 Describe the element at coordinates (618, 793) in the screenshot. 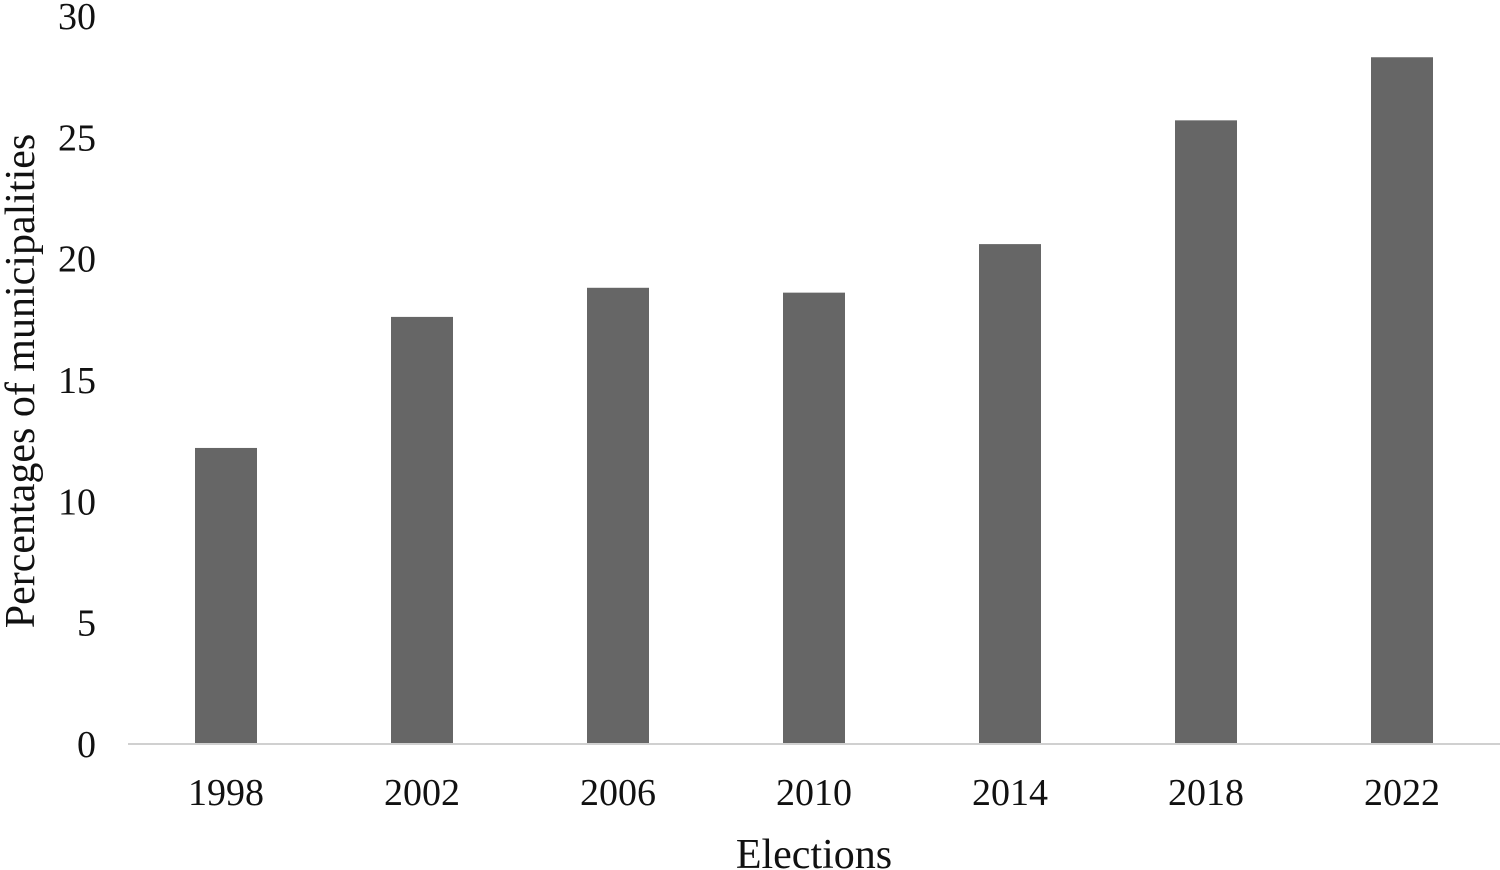

I see `x-tick-label: 2006` at that location.